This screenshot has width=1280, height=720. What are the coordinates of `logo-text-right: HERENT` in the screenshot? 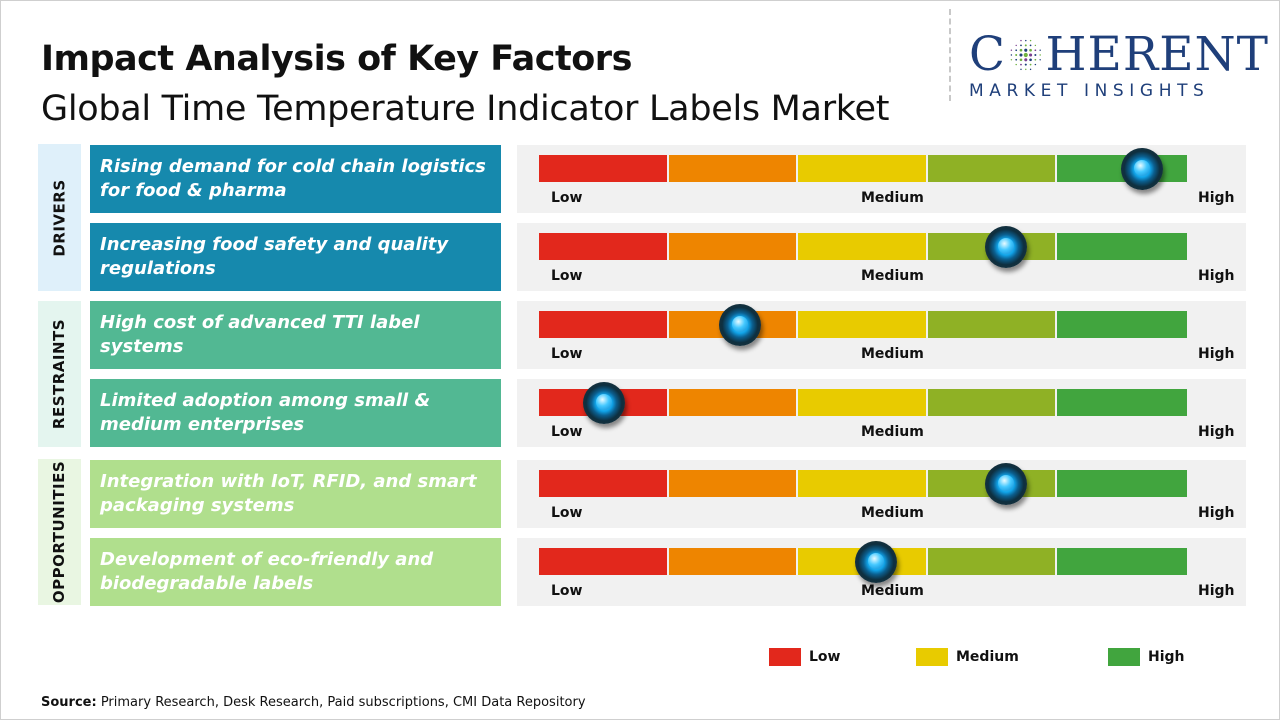 It's located at (1157, 54).